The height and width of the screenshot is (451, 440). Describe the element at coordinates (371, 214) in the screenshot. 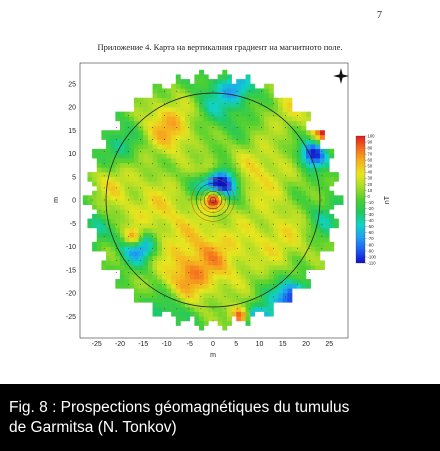

I see `colorbar-tick-label: -30` at that location.